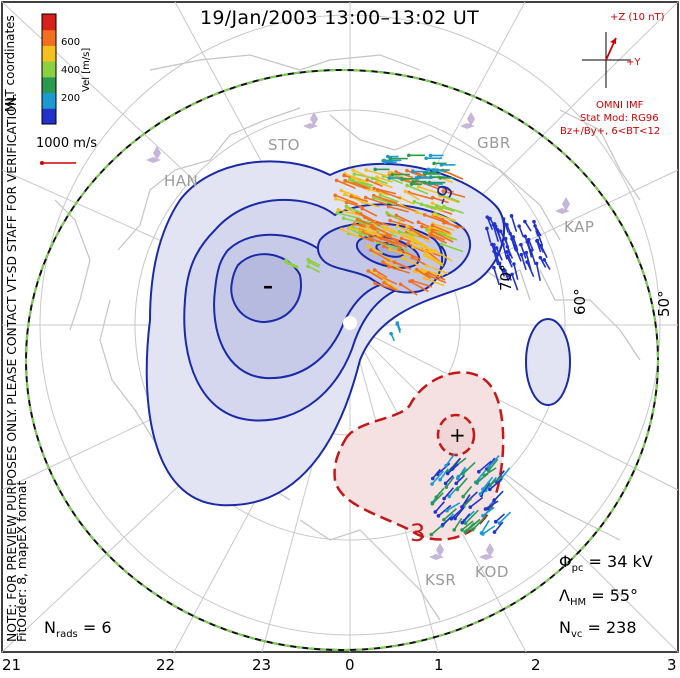 Image resolution: width=680 pixels, height=678 pixels. Describe the element at coordinates (284, 145) in the screenshot. I see `station-label-sto: STO` at that location.